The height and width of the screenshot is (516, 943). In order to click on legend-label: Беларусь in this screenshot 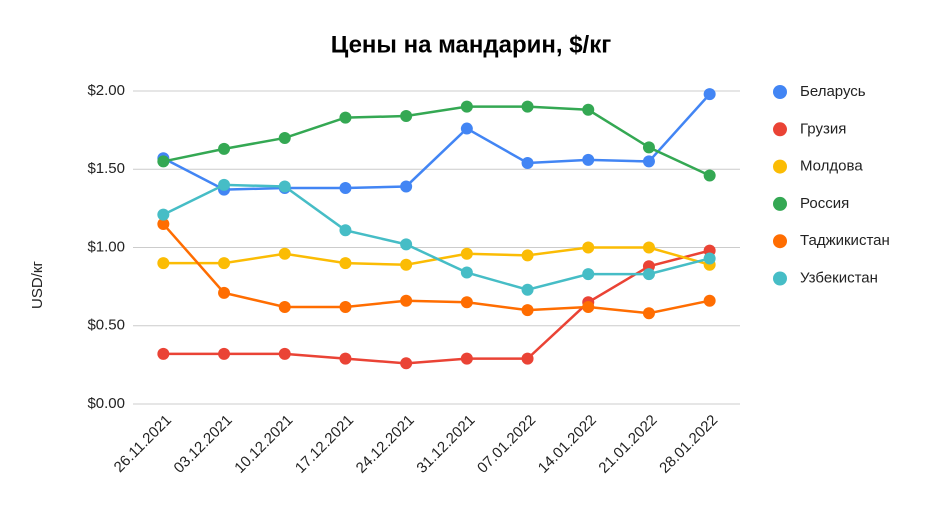, I will do `click(833, 91)`.